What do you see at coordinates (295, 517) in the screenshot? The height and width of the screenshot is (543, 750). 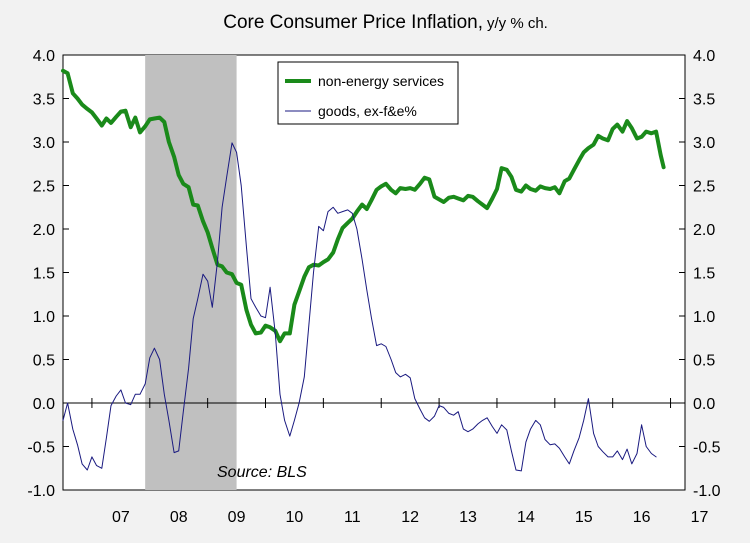 I see `x-tick-label: 10` at bounding box center [295, 517].